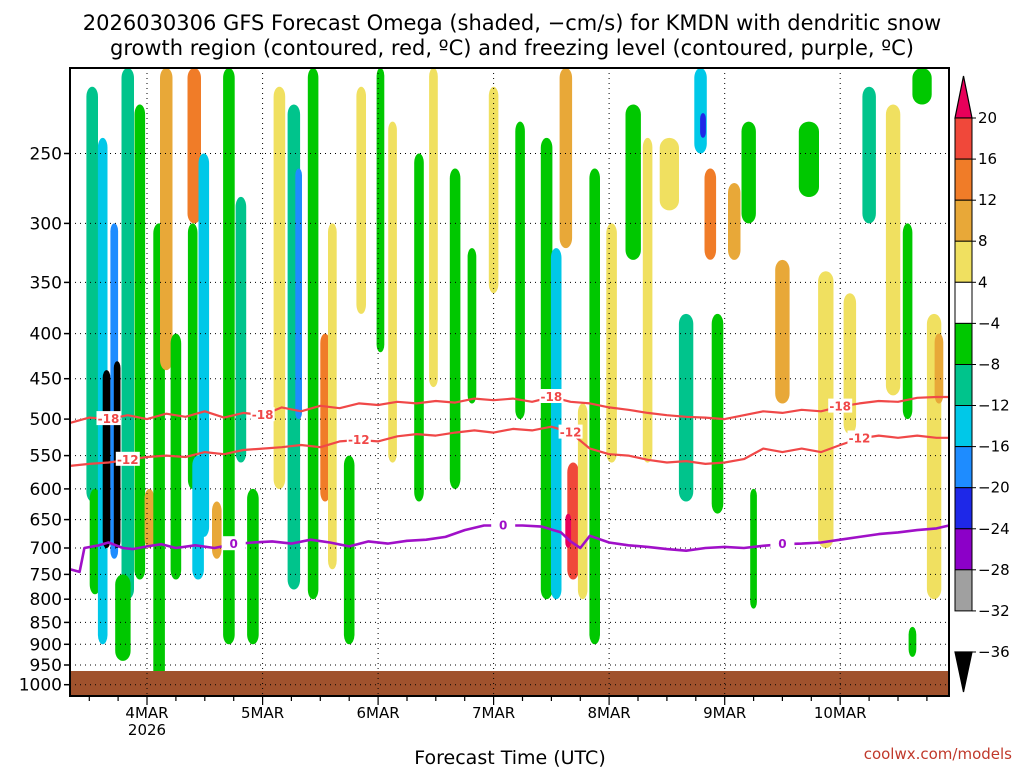 The height and width of the screenshot is (768, 1024). What do you see at coordinates (938, 754) in the screenshot?
I see `credit-link: coolwx.com/models` at bounding box center [938, 754].